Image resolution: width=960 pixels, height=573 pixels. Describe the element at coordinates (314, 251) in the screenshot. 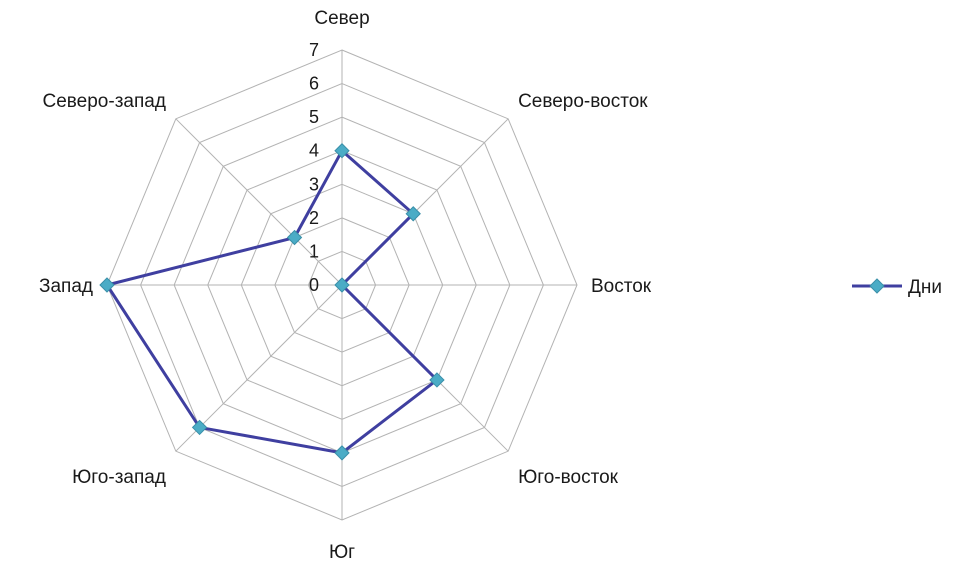

I see `tick-label-1: 1` at that location.